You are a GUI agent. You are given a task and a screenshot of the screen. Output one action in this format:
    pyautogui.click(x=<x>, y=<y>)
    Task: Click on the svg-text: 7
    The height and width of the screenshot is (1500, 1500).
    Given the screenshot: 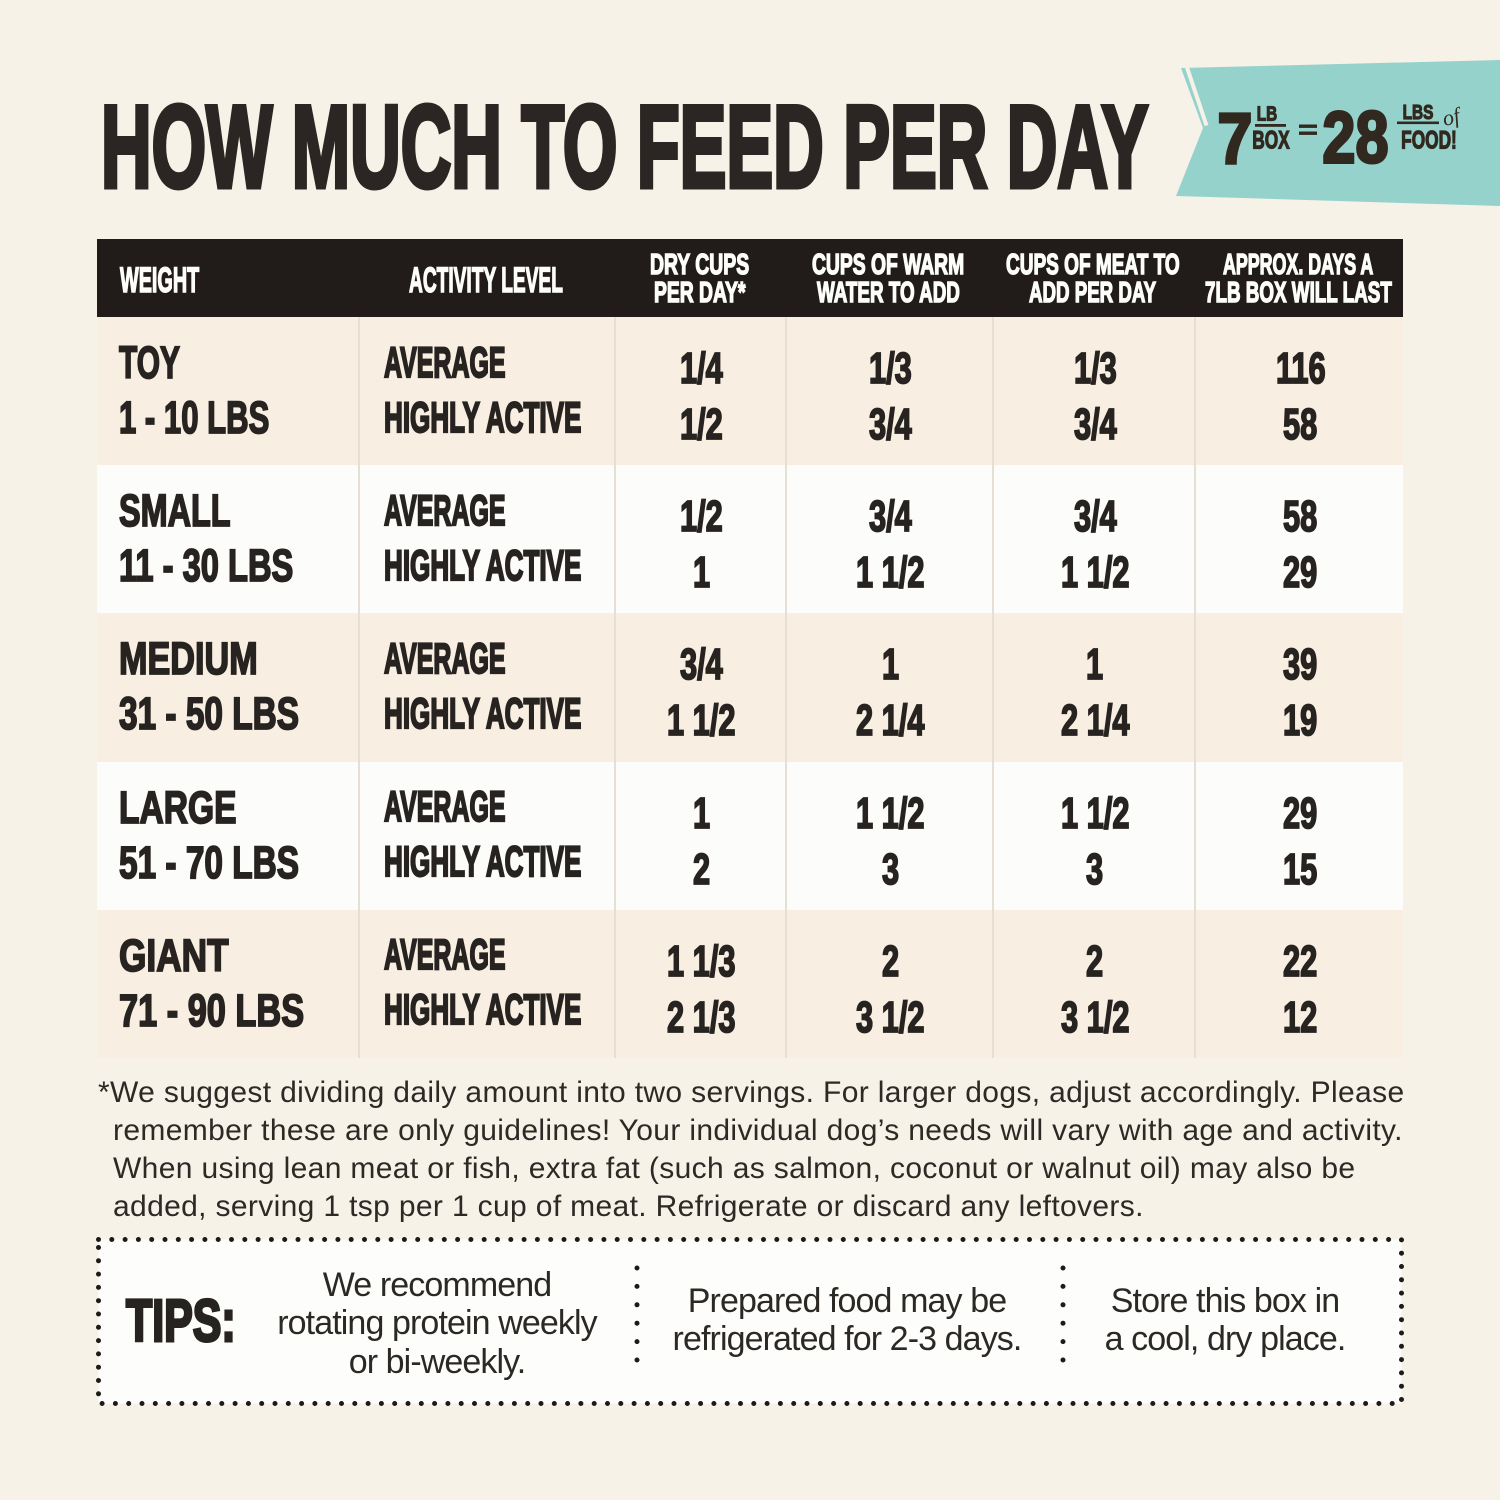 What is the action you would take?
    pyautogui.click(x=1235, y=139)
    